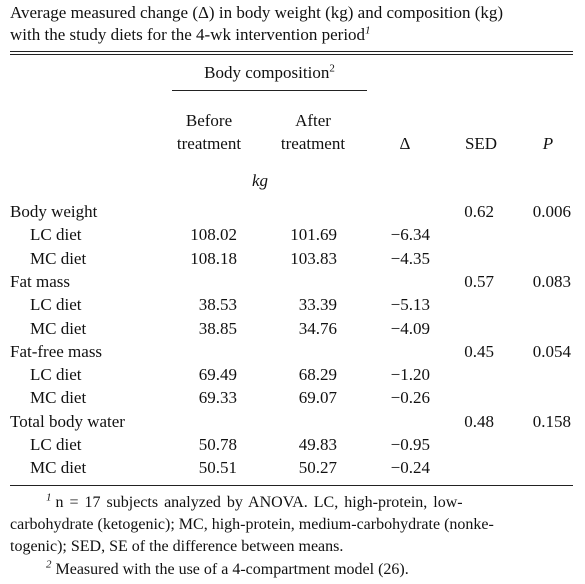 The height and width of the screenshot is (584, 585). I want to click on cell-p: 0.006, so click(551, 211).